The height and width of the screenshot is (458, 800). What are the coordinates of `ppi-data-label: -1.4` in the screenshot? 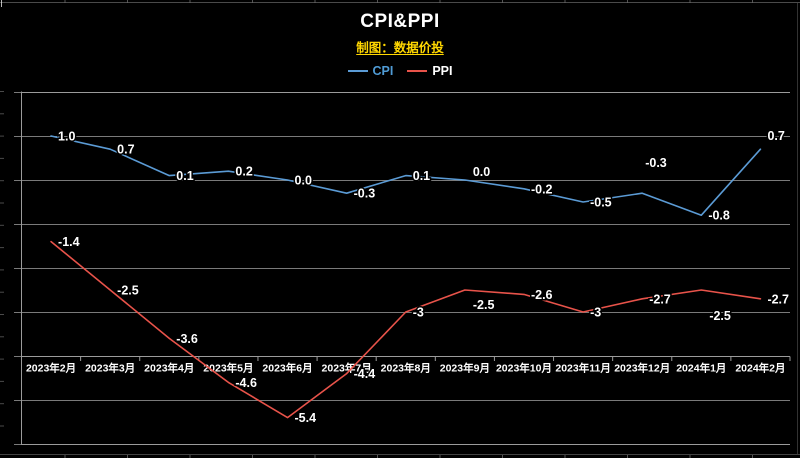 It's located at (69, 242).